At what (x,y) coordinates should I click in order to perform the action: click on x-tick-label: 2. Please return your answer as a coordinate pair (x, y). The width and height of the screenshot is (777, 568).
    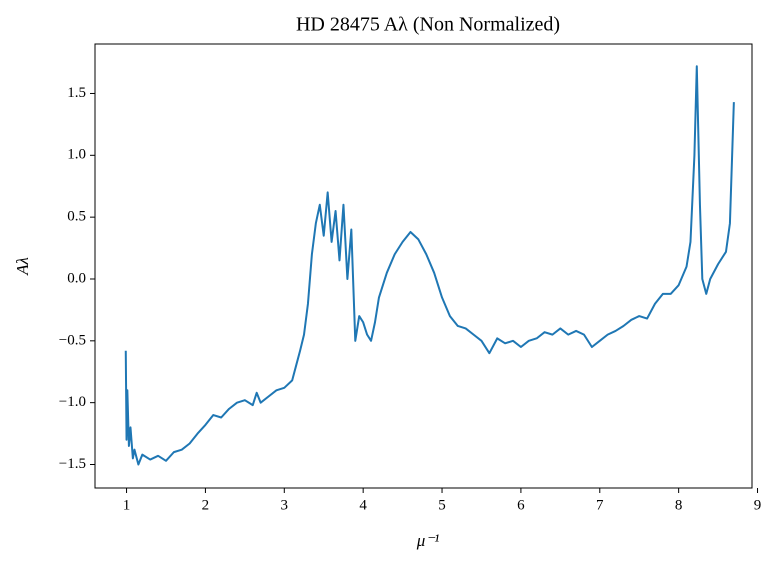
    Looking at the image, I should click on (206, 505).